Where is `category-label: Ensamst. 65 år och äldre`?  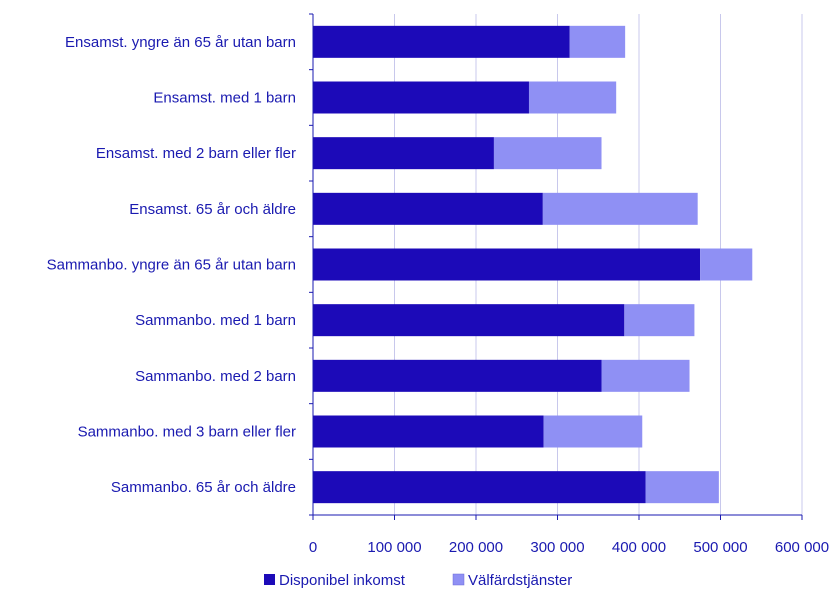
category-label: Ensamst. 65 år och äldre is located at coordinates (212, 209).